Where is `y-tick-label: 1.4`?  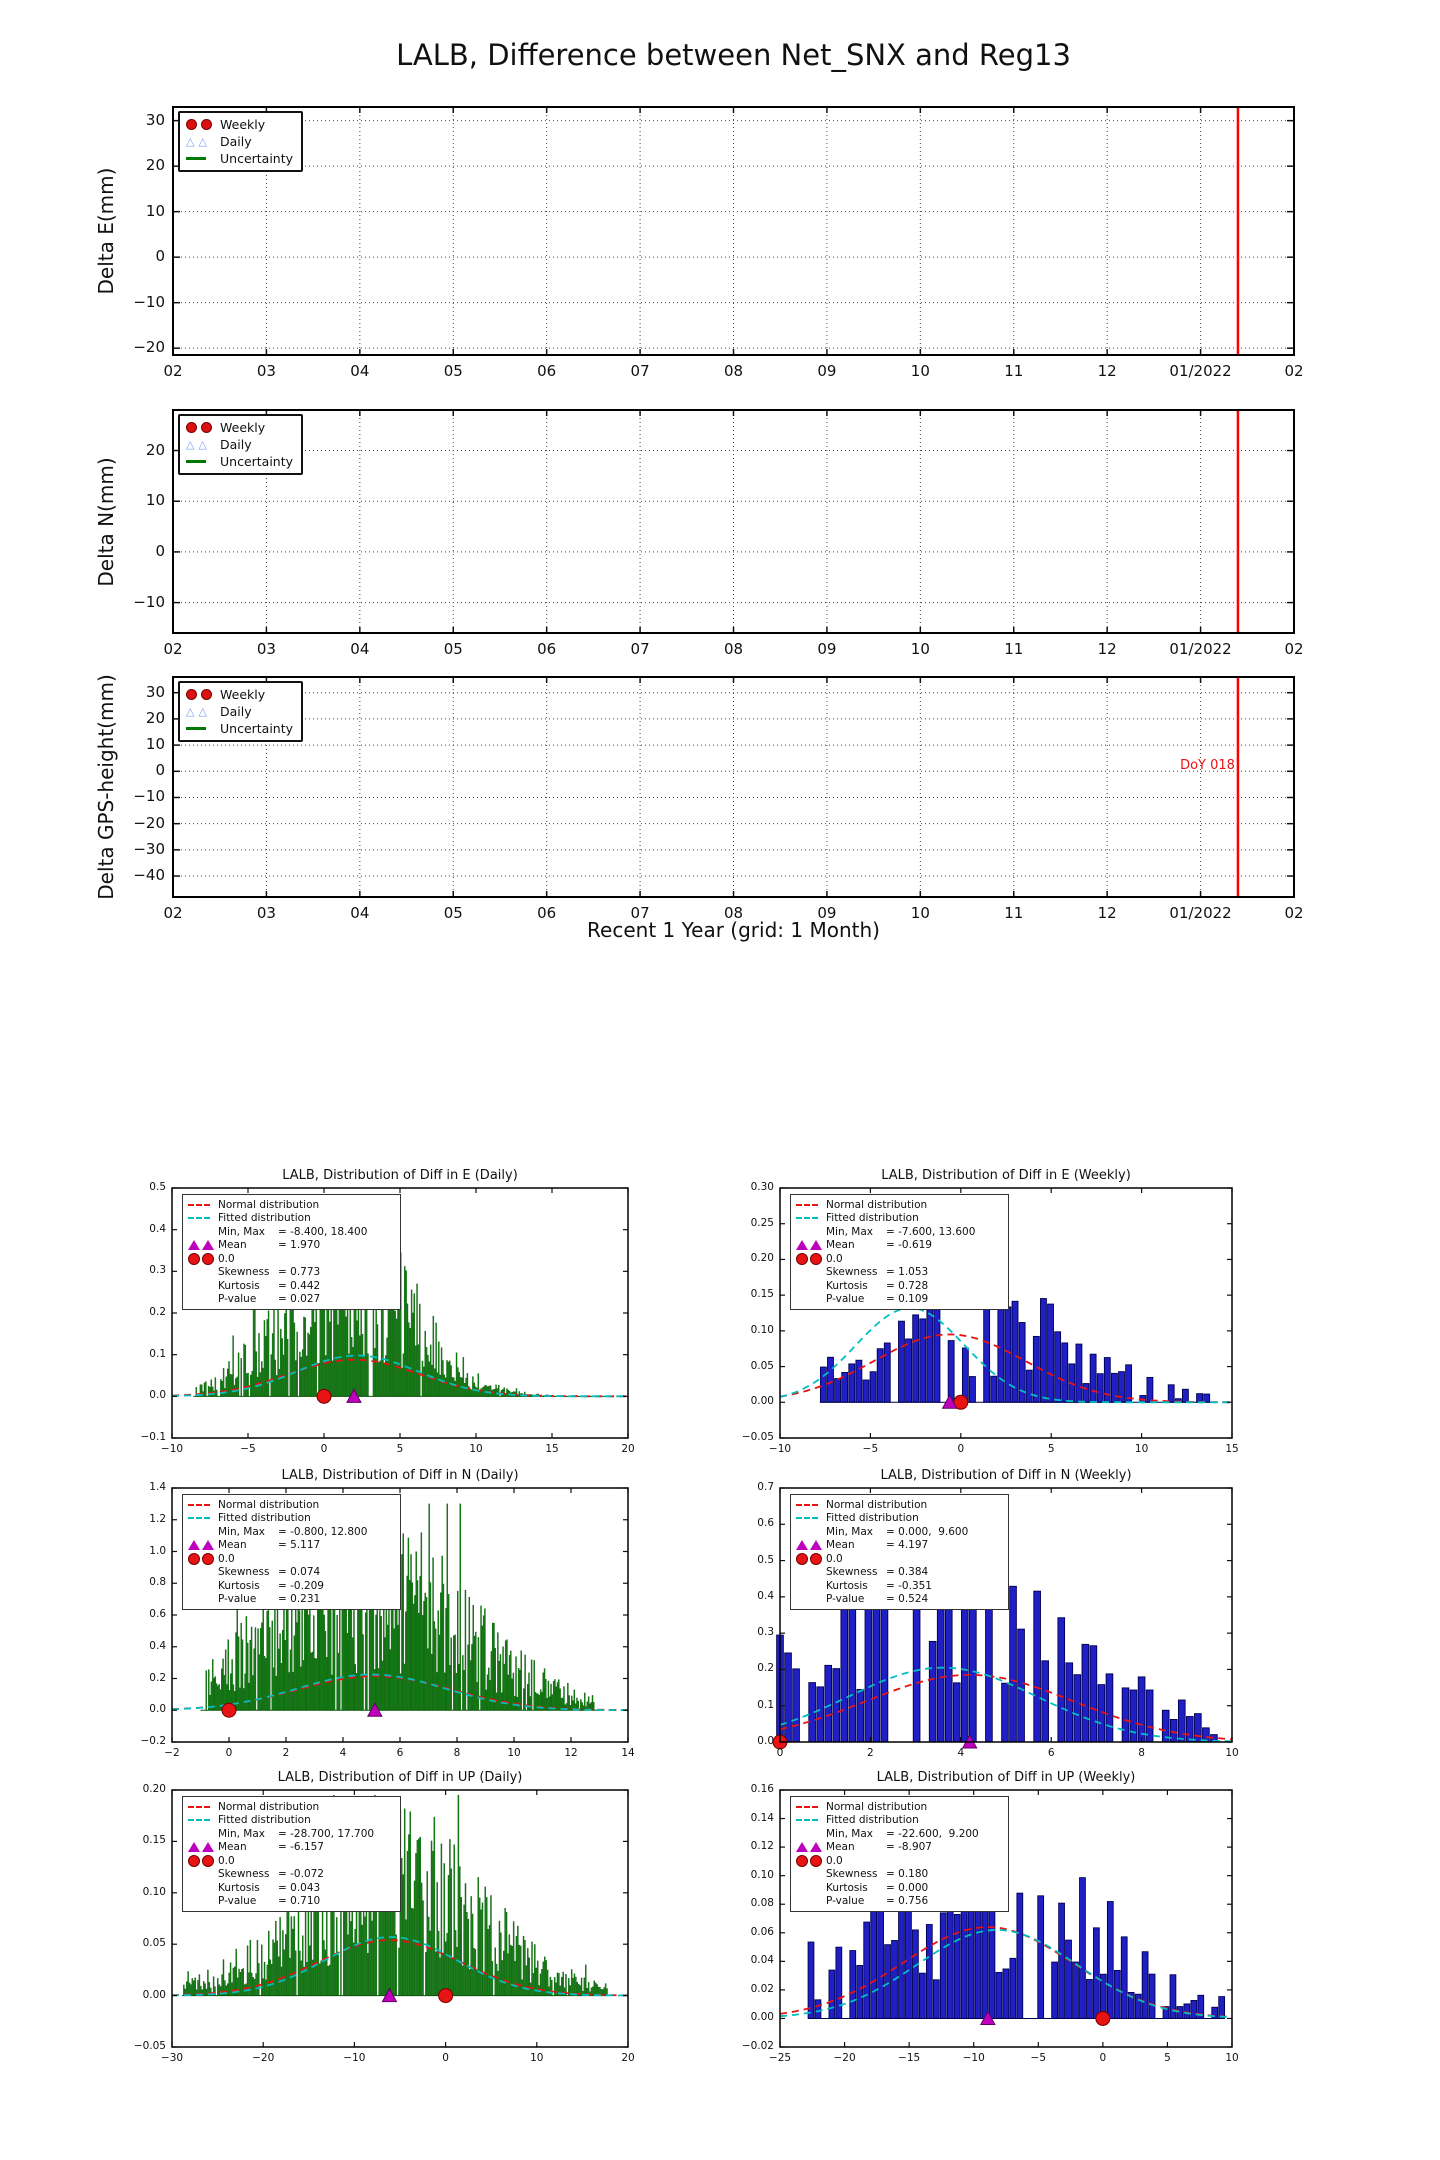
y-tick-label: 1.4 is located at coordinates (157, 1487).